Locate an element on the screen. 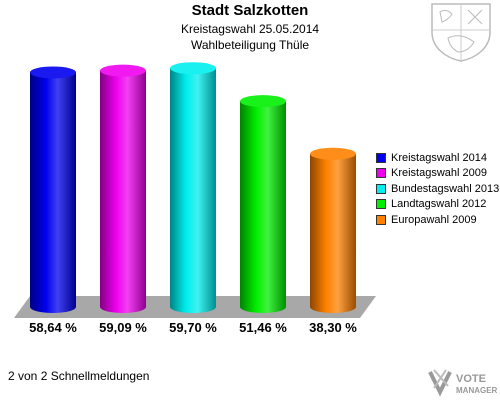 The image size is (500, 400). value-label-3: 59,70 % is located at coordinates (193, 327).